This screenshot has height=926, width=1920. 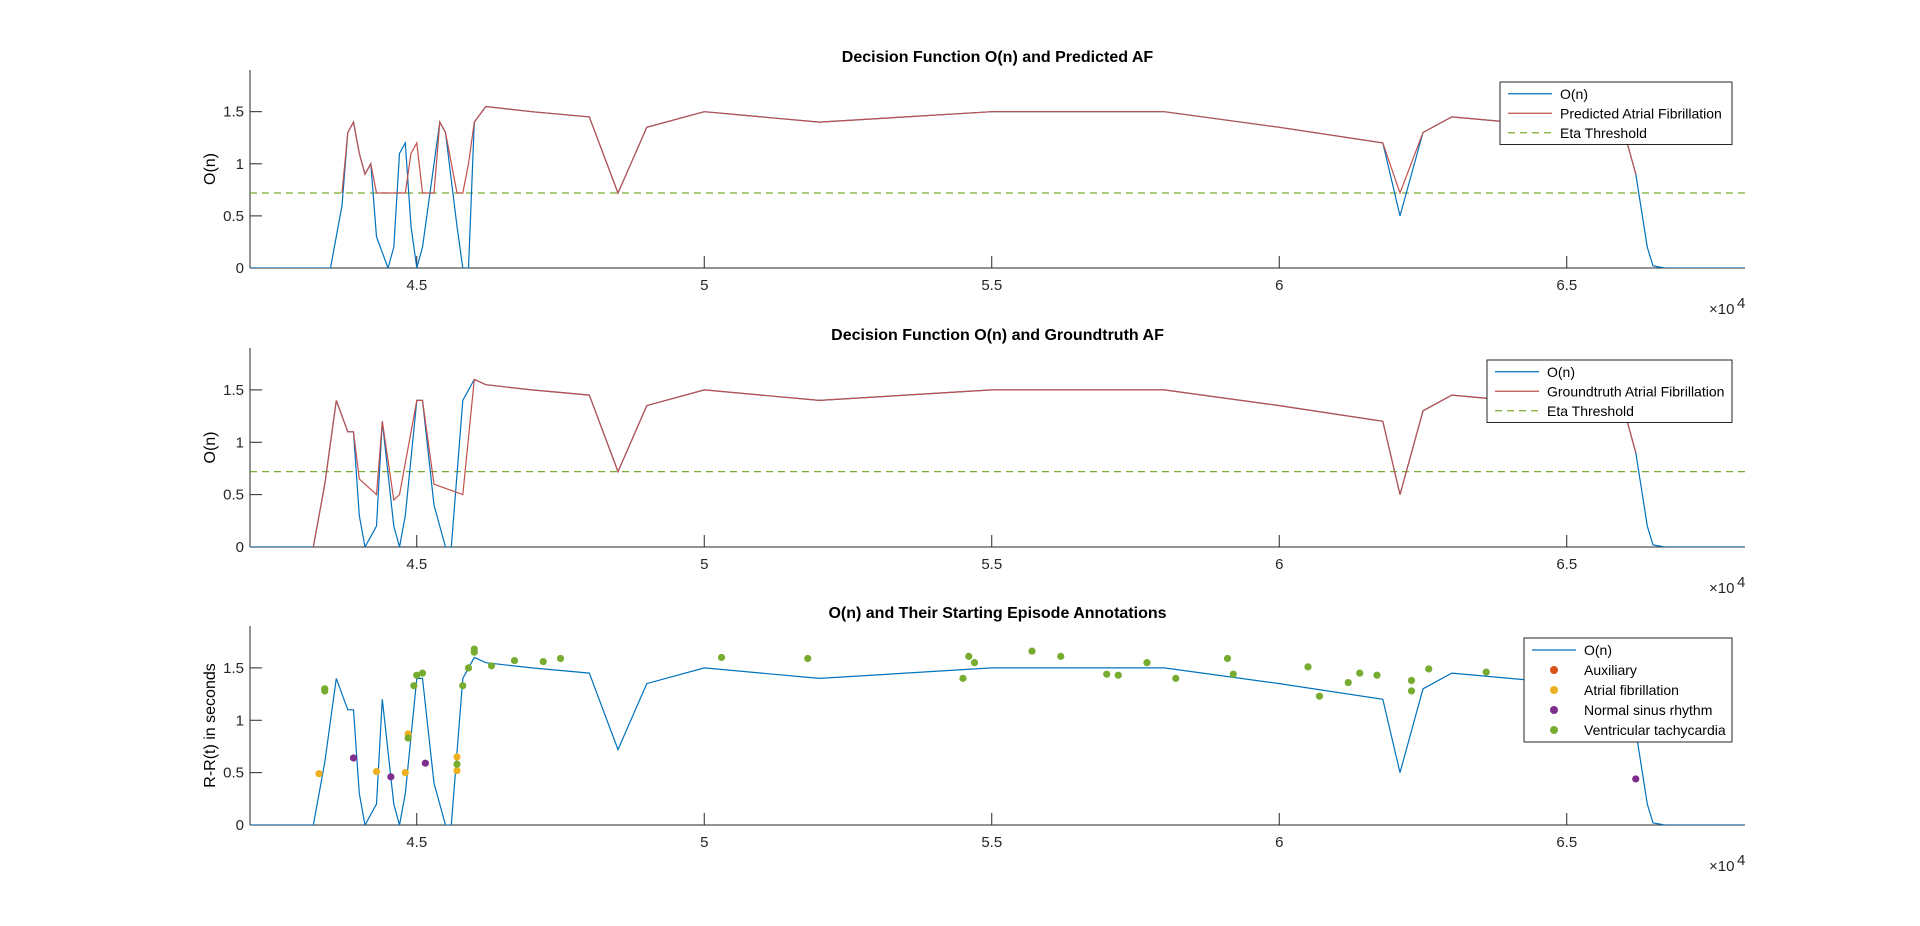 What do you see at coordinates (210, 725) in the screenshot?
I see `y-axis-label: R-R(t) in seconds` at bounding box center [210, 725].